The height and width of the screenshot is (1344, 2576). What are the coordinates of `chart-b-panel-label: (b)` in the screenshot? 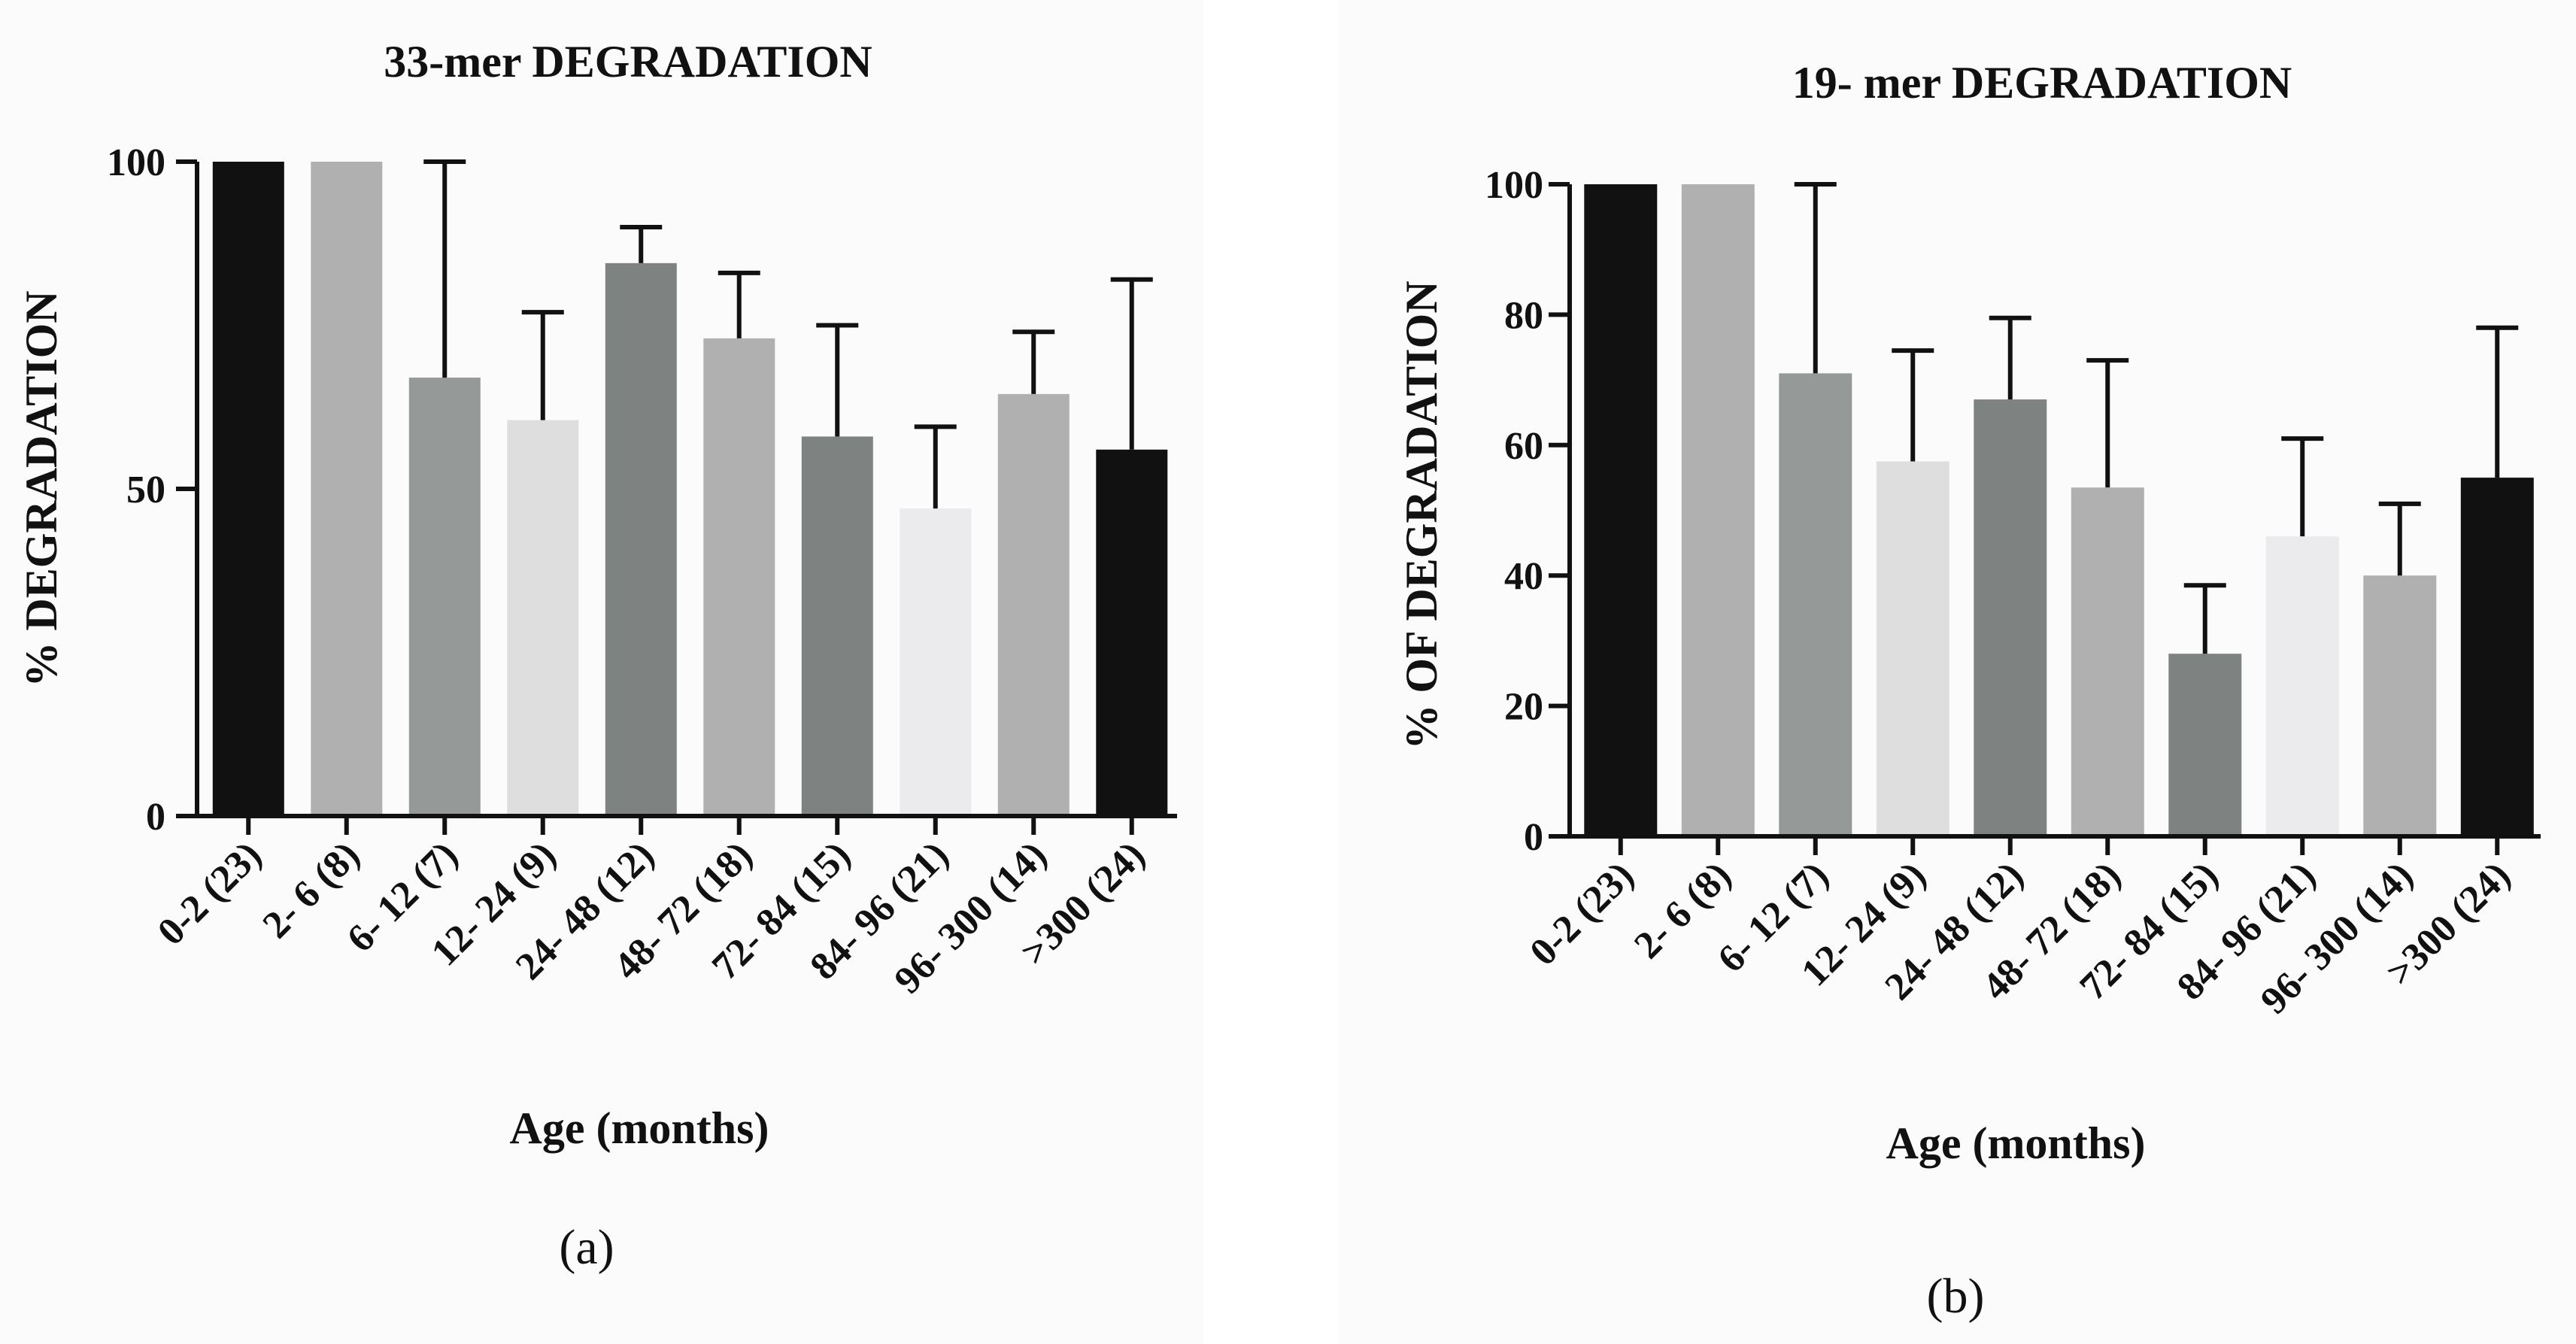 It's located at (1956, 1296).